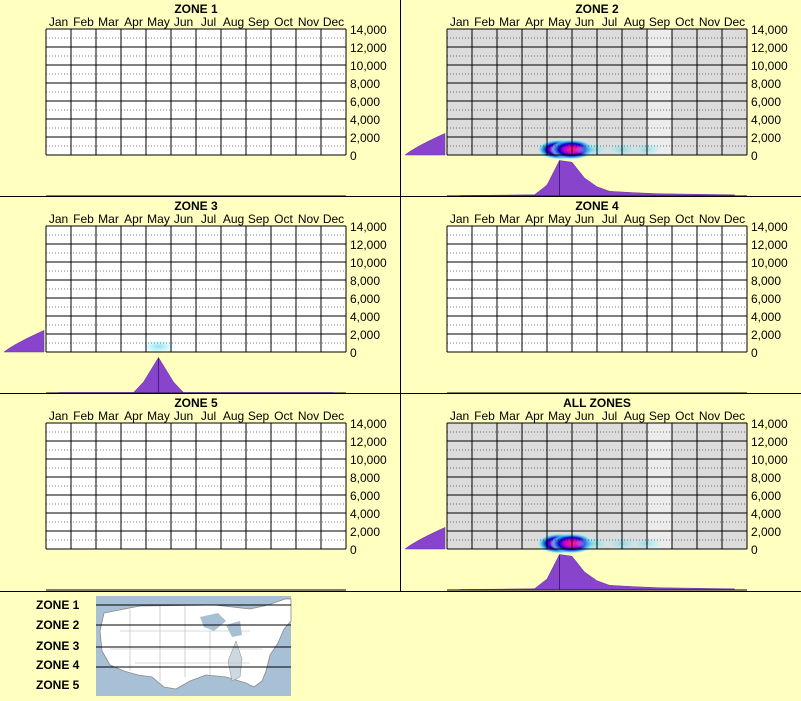 The width and height of the screenshot is (801, 701). I want to click on chart-title: ZONE 5, so click(196, 403).